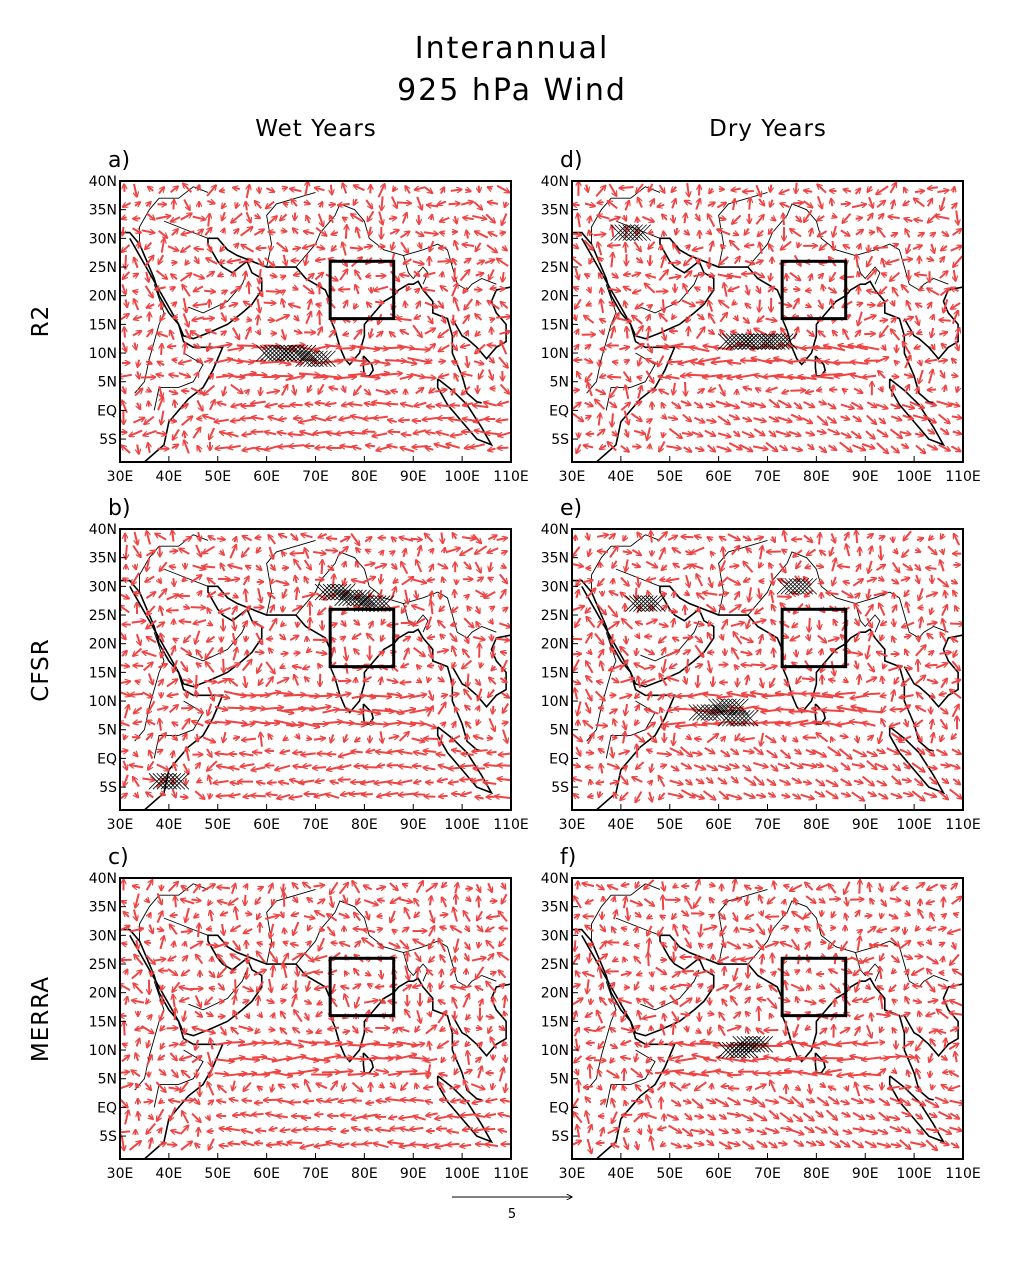 This screenshot has height=1280, width=1024. I want to click on country-border, so click(218, 641).